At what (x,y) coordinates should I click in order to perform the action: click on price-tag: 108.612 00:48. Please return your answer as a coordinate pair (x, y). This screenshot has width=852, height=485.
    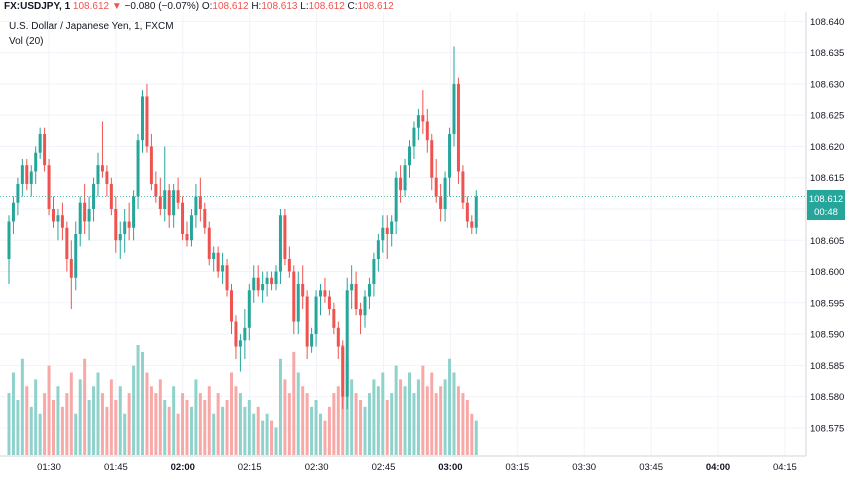
    Looking at the image, I should click on (826, 205).